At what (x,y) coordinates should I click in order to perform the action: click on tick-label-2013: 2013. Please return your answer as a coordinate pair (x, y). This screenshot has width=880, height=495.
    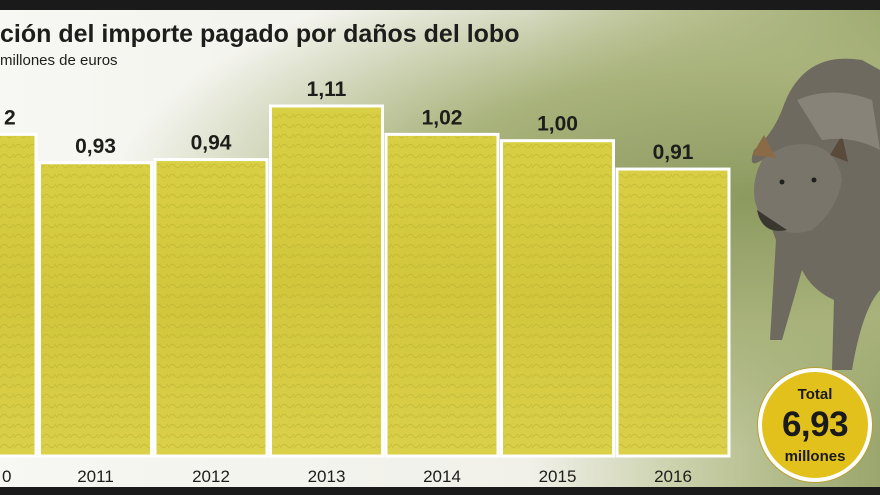
    Looking at the image, I should click on (327, 476).